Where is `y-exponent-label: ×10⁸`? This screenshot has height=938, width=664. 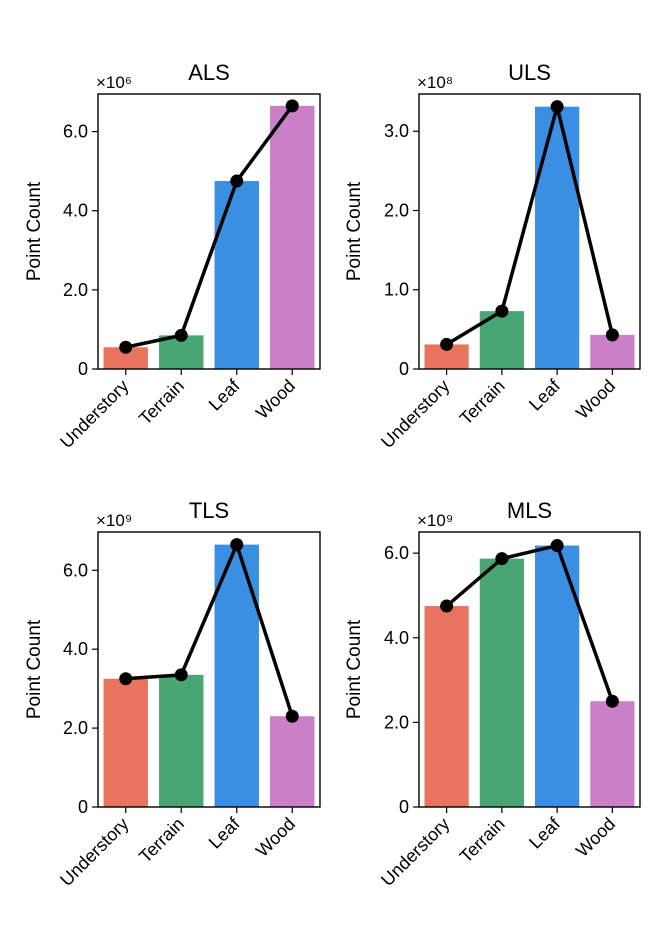
y-exponent-label: ×10⁸ is located at coordinates (435, 82).